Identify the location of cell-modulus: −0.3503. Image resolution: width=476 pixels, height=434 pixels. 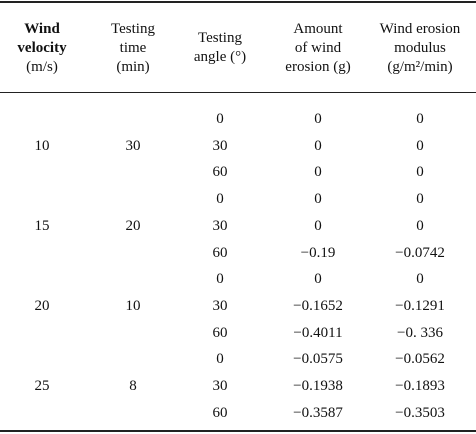
(420, 413).